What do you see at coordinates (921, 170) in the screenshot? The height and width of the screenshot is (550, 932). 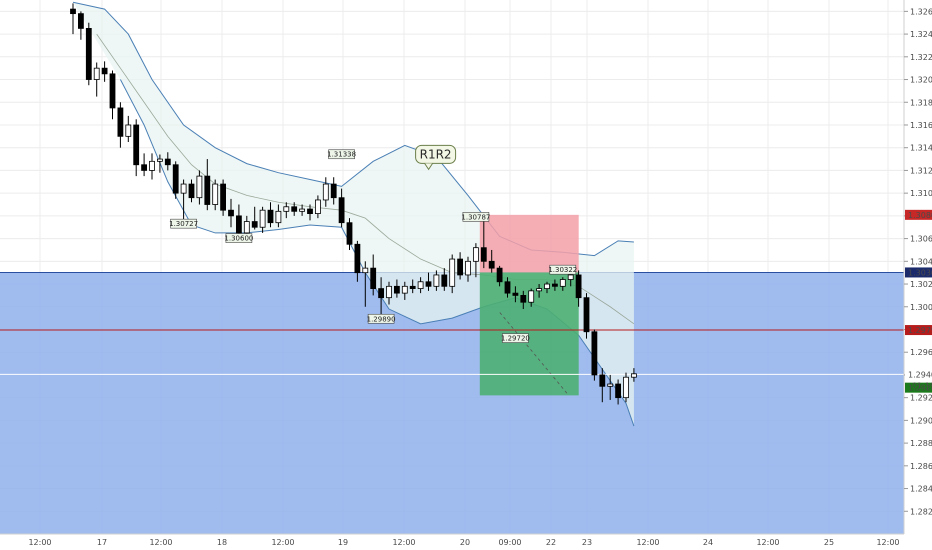 I see `y-tick-label: 1.31200` at bounding box center [921, 170].